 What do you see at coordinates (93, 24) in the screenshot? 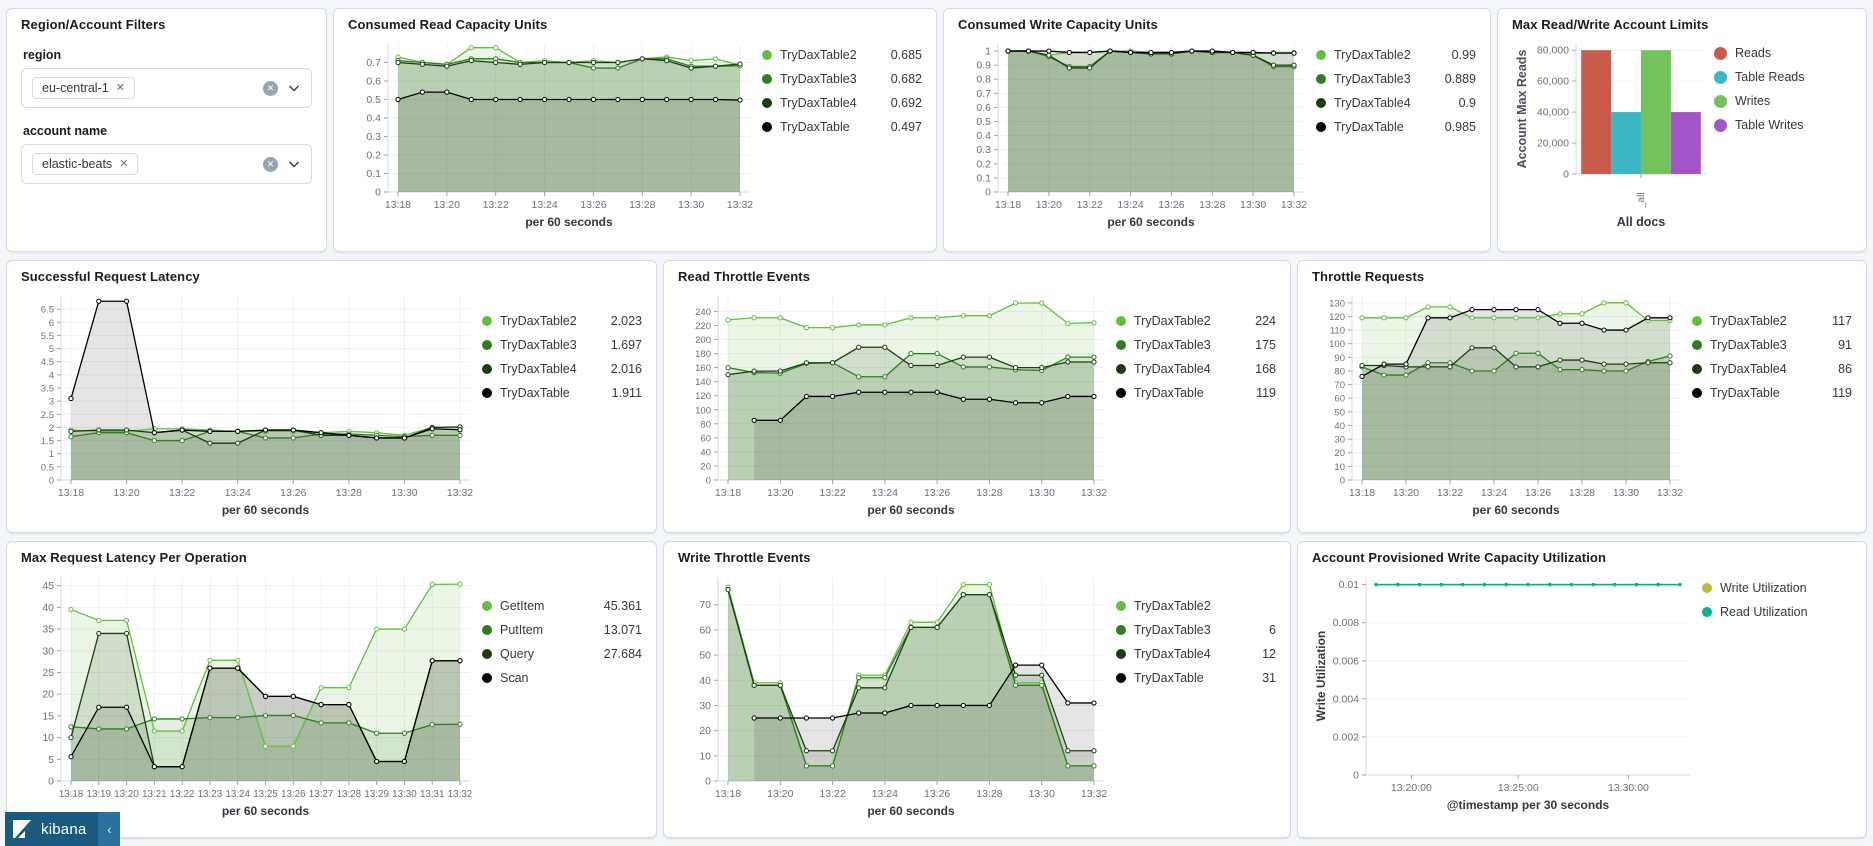
I see `panel-title: Region/Account Filters` at bounding box center [93, 24].